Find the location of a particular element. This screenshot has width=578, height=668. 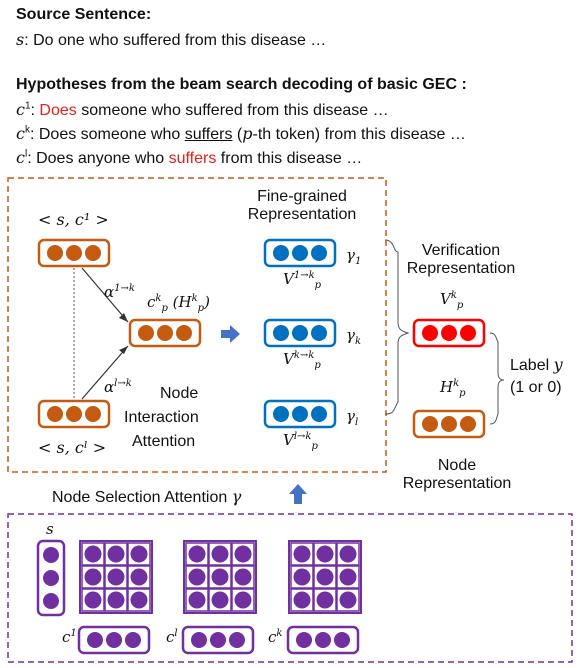

label-values: (1 or 0) is located at coordinates (536, 387).